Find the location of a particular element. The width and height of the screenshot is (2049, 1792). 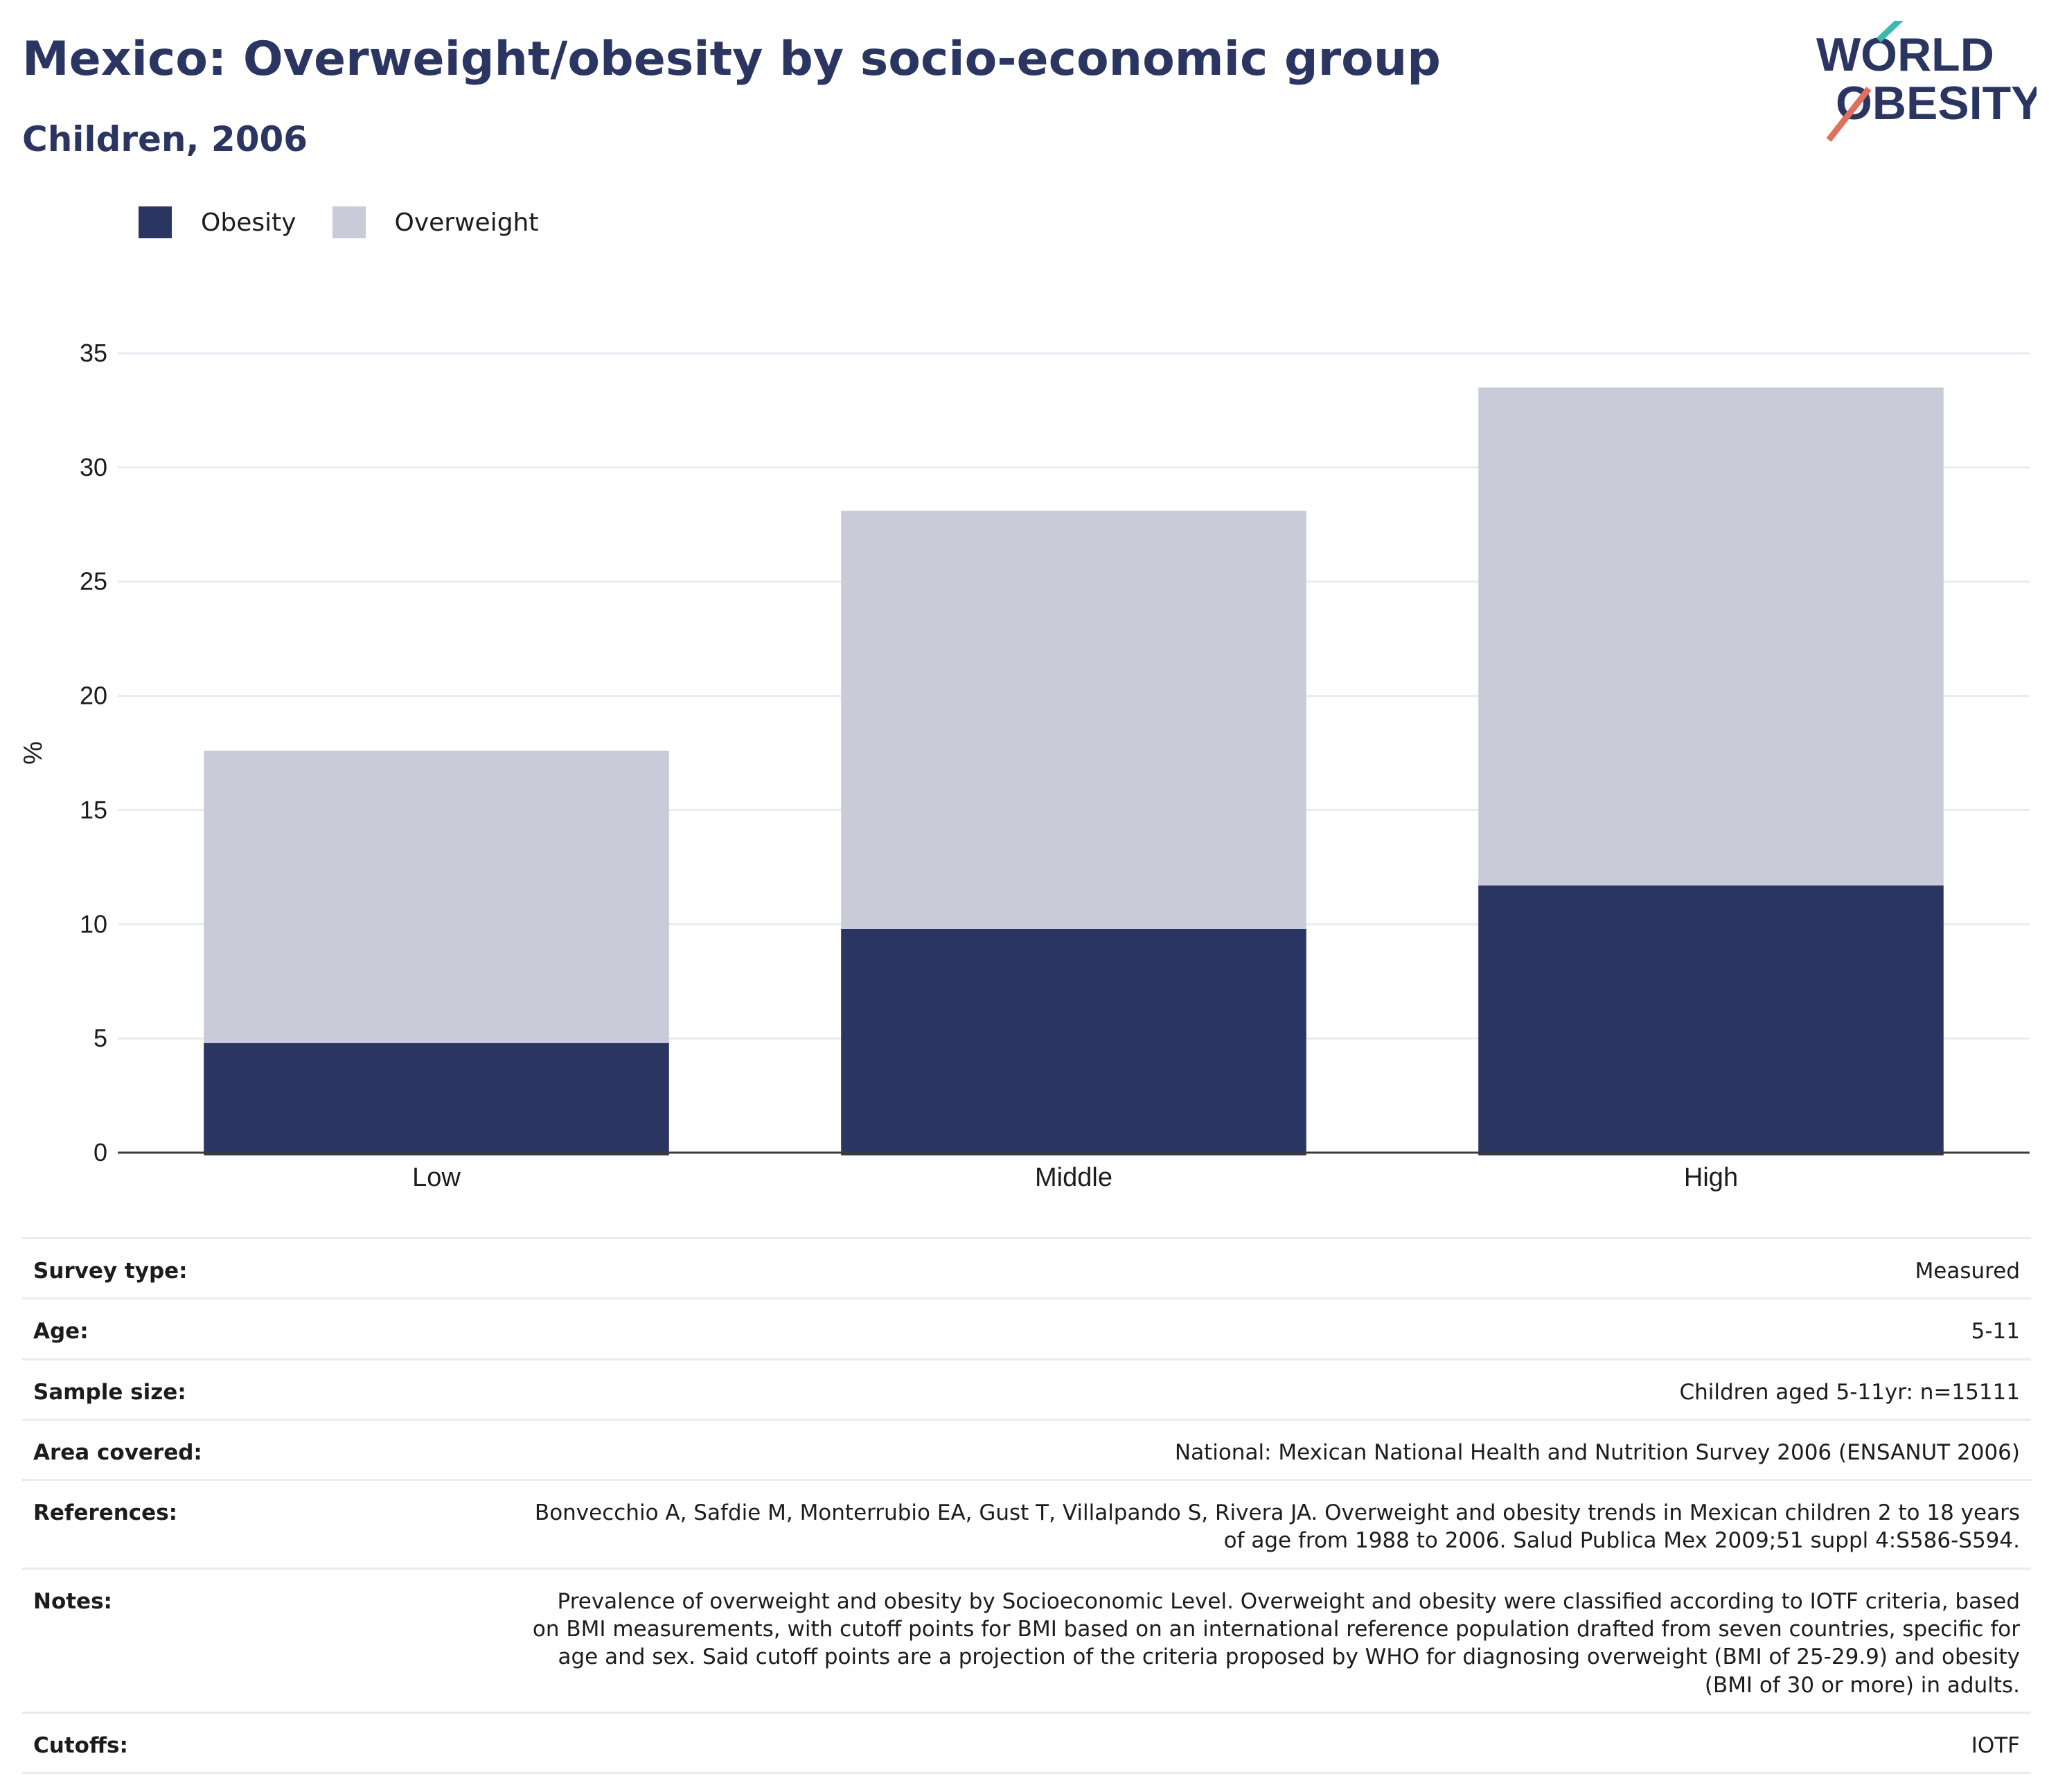

x-tick-label: Low is located at coordinates (437, 1177).